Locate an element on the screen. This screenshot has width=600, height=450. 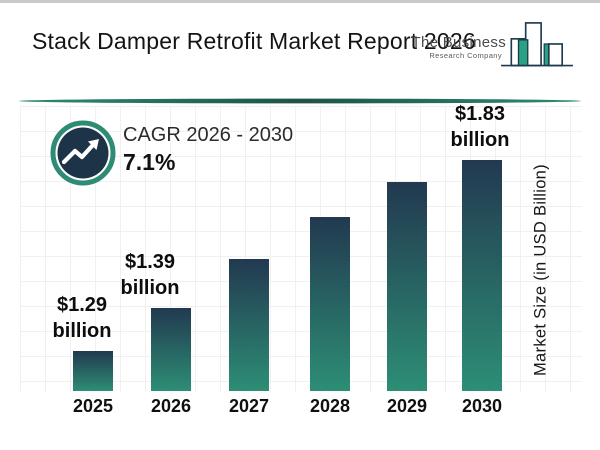
bar-2026 is located at coordinates (171, 349).